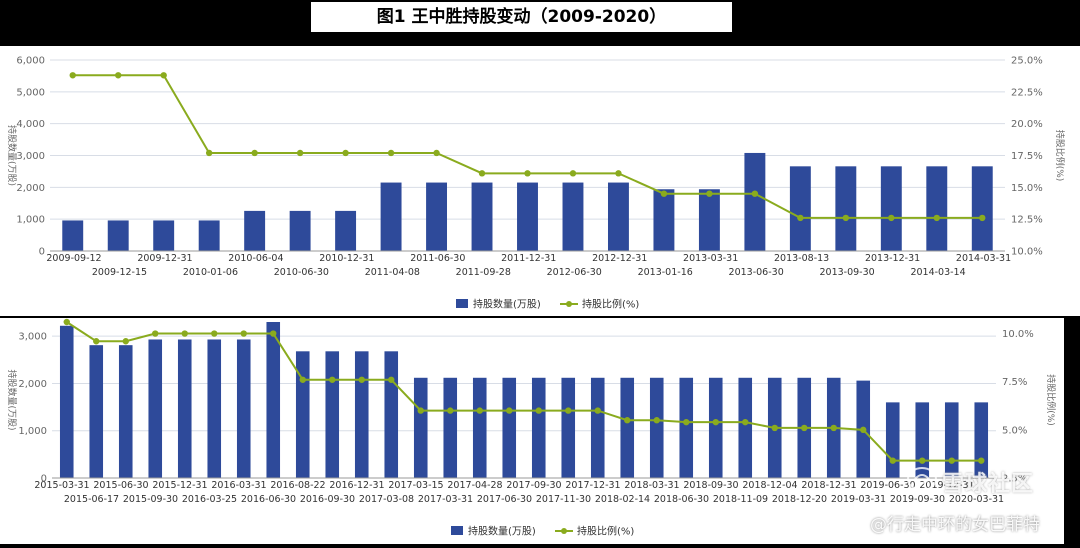 This screenshot has height=548, width=1080. I want to click on x-tick-label: 2009-12-15, so click(119, 272).